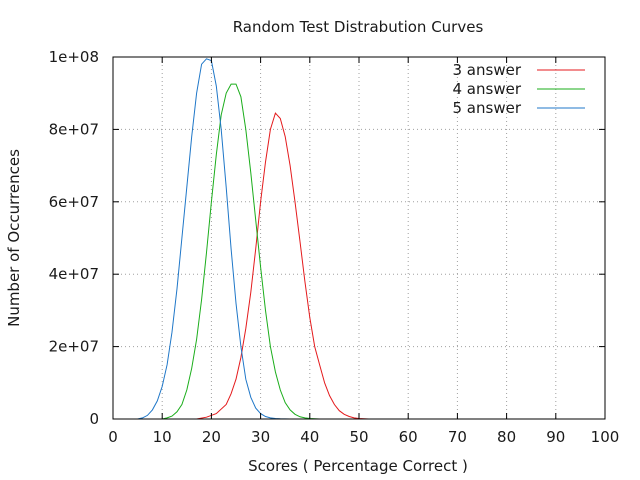 The height and width of the screenshot is (480, 640). What do you see at coordinates (358, 437) in the screenshot?
I see `x-tick-label: 50` at bounding box center [358, 437].